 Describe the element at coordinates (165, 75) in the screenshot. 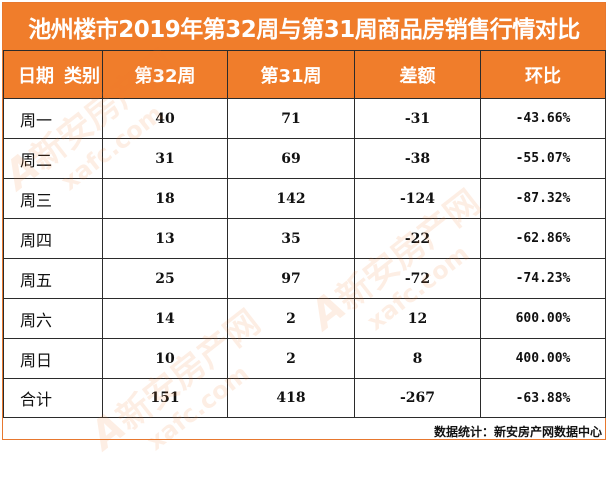

I see `column-header-week32: 第32周` at that location.